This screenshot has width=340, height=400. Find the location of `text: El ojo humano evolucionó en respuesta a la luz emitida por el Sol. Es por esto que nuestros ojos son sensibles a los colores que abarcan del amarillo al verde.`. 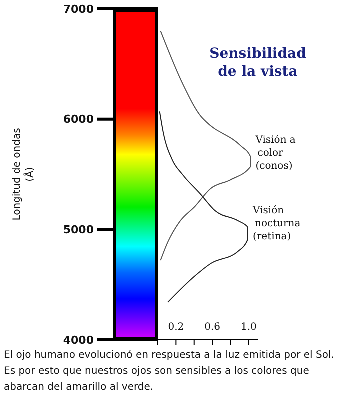

text: El ojo humano evolucionó en respuesta a la luz emitida por el Sol. Es por esto que nuestros ojos son sensibles a los colores que abarcan del amarillo al verde. is located at coordinates (170, 372).